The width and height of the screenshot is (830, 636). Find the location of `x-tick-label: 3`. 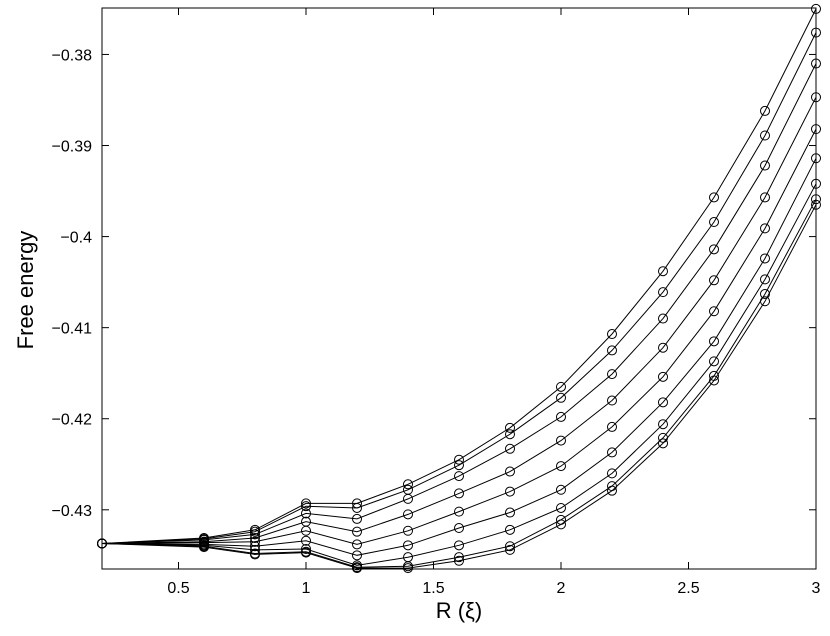

x-tick-label: 3 is located at coordinates (816, 588).